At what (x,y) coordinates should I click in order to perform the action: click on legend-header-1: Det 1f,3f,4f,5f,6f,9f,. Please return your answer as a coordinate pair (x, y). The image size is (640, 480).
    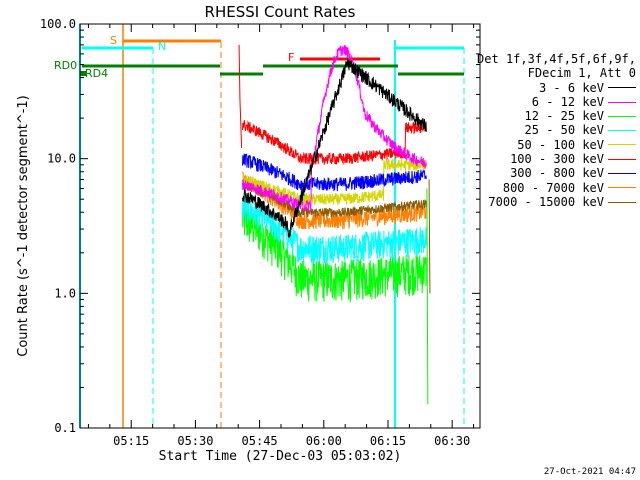
    Looking at the image, I should click on (556, 59).